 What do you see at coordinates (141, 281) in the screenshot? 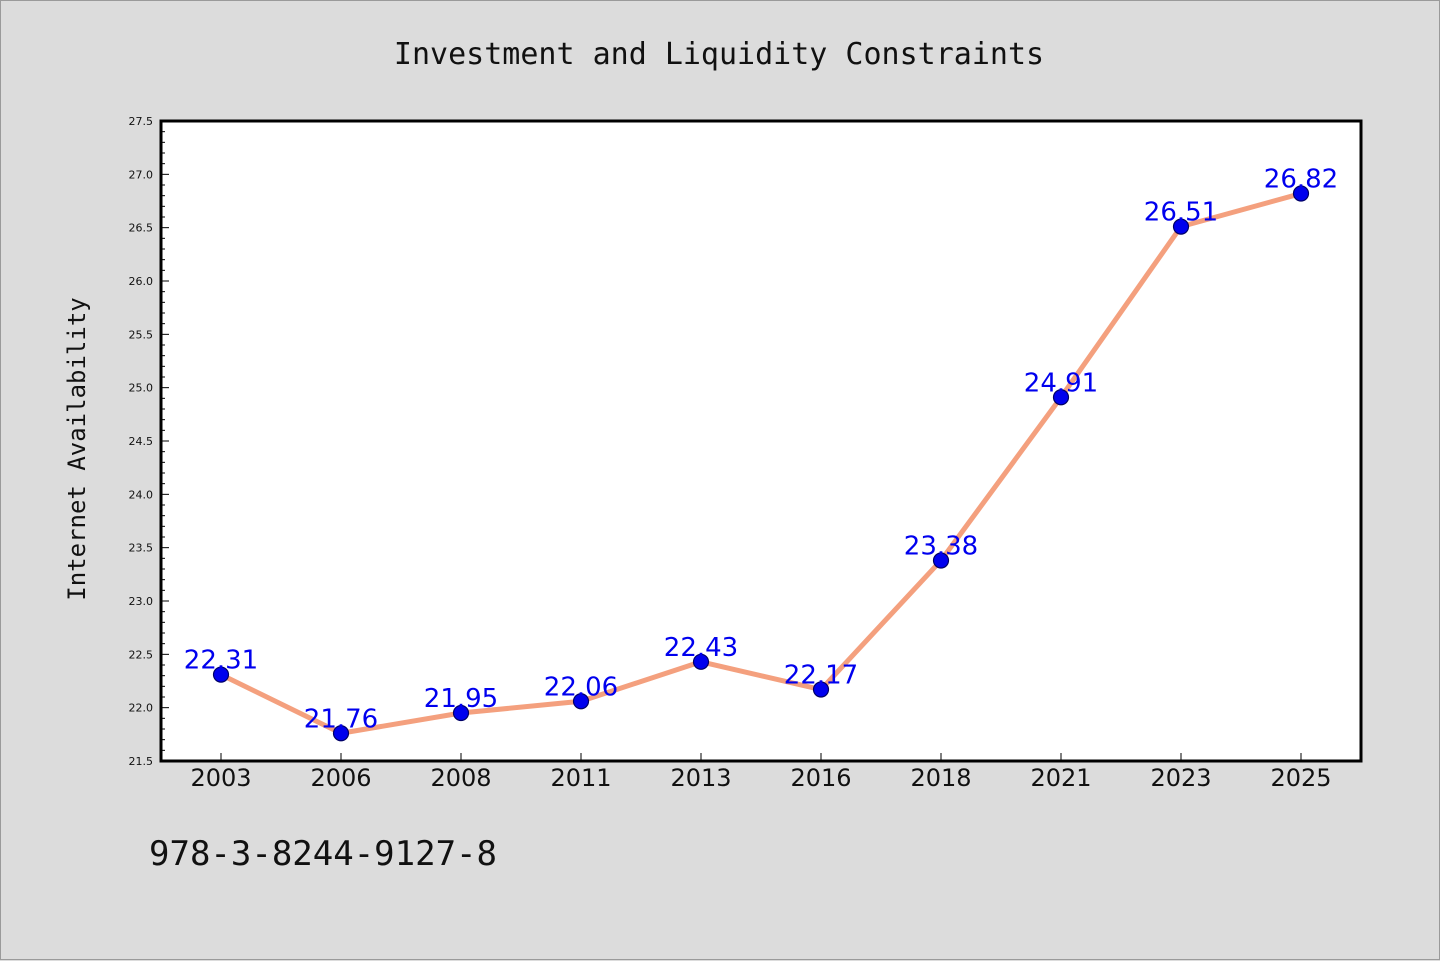
I see `y-tick-label: 26.0` at bounding box center [141, 281].